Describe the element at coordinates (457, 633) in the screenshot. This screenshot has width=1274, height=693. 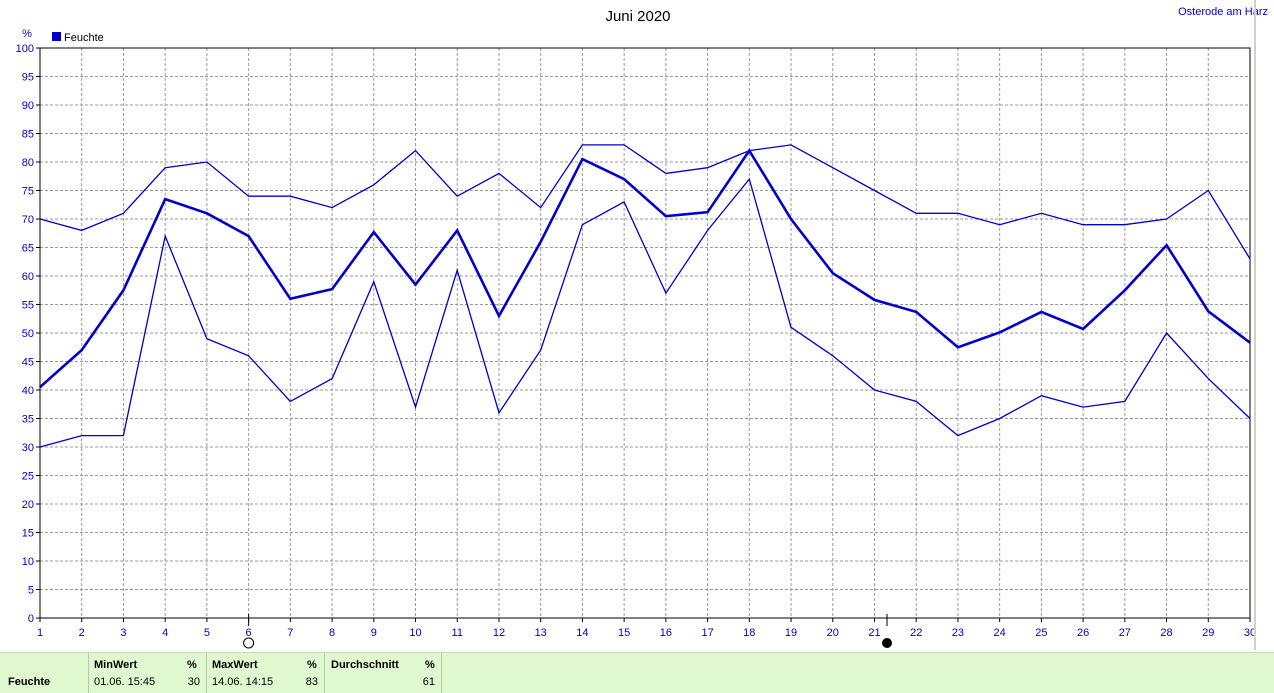
I see `x-tick-label: 11` at that location.